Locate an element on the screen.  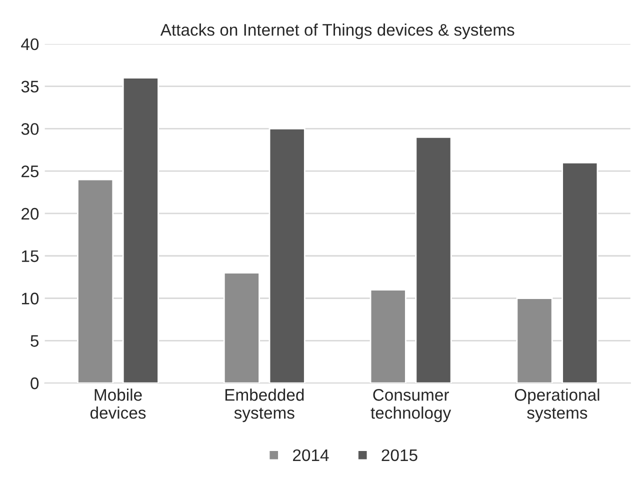
y-tick-label: 0 is located at coordinates (34, 383).